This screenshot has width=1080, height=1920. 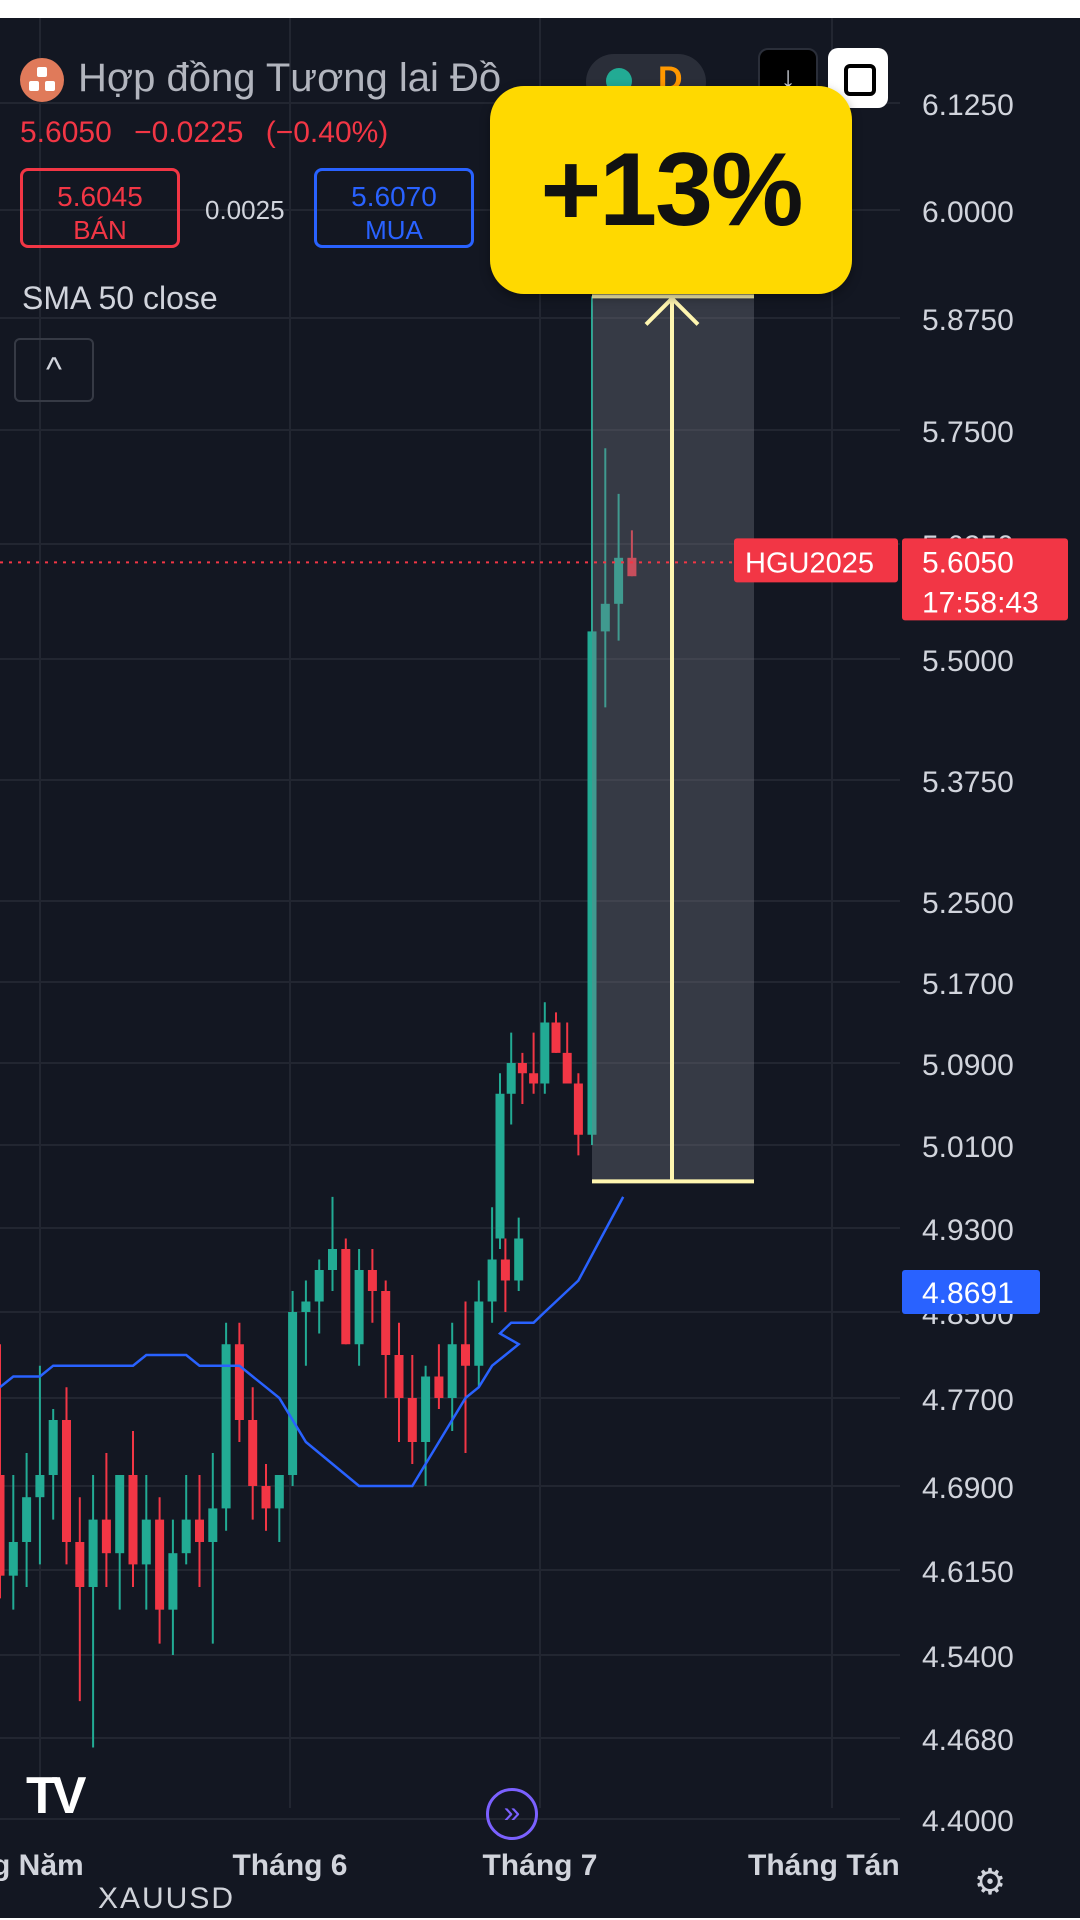 What do you see at coordinates (968, 1821) in the screenshot?
I see `y-tick-label: 4.4000` at bounding box center [968, 1821].